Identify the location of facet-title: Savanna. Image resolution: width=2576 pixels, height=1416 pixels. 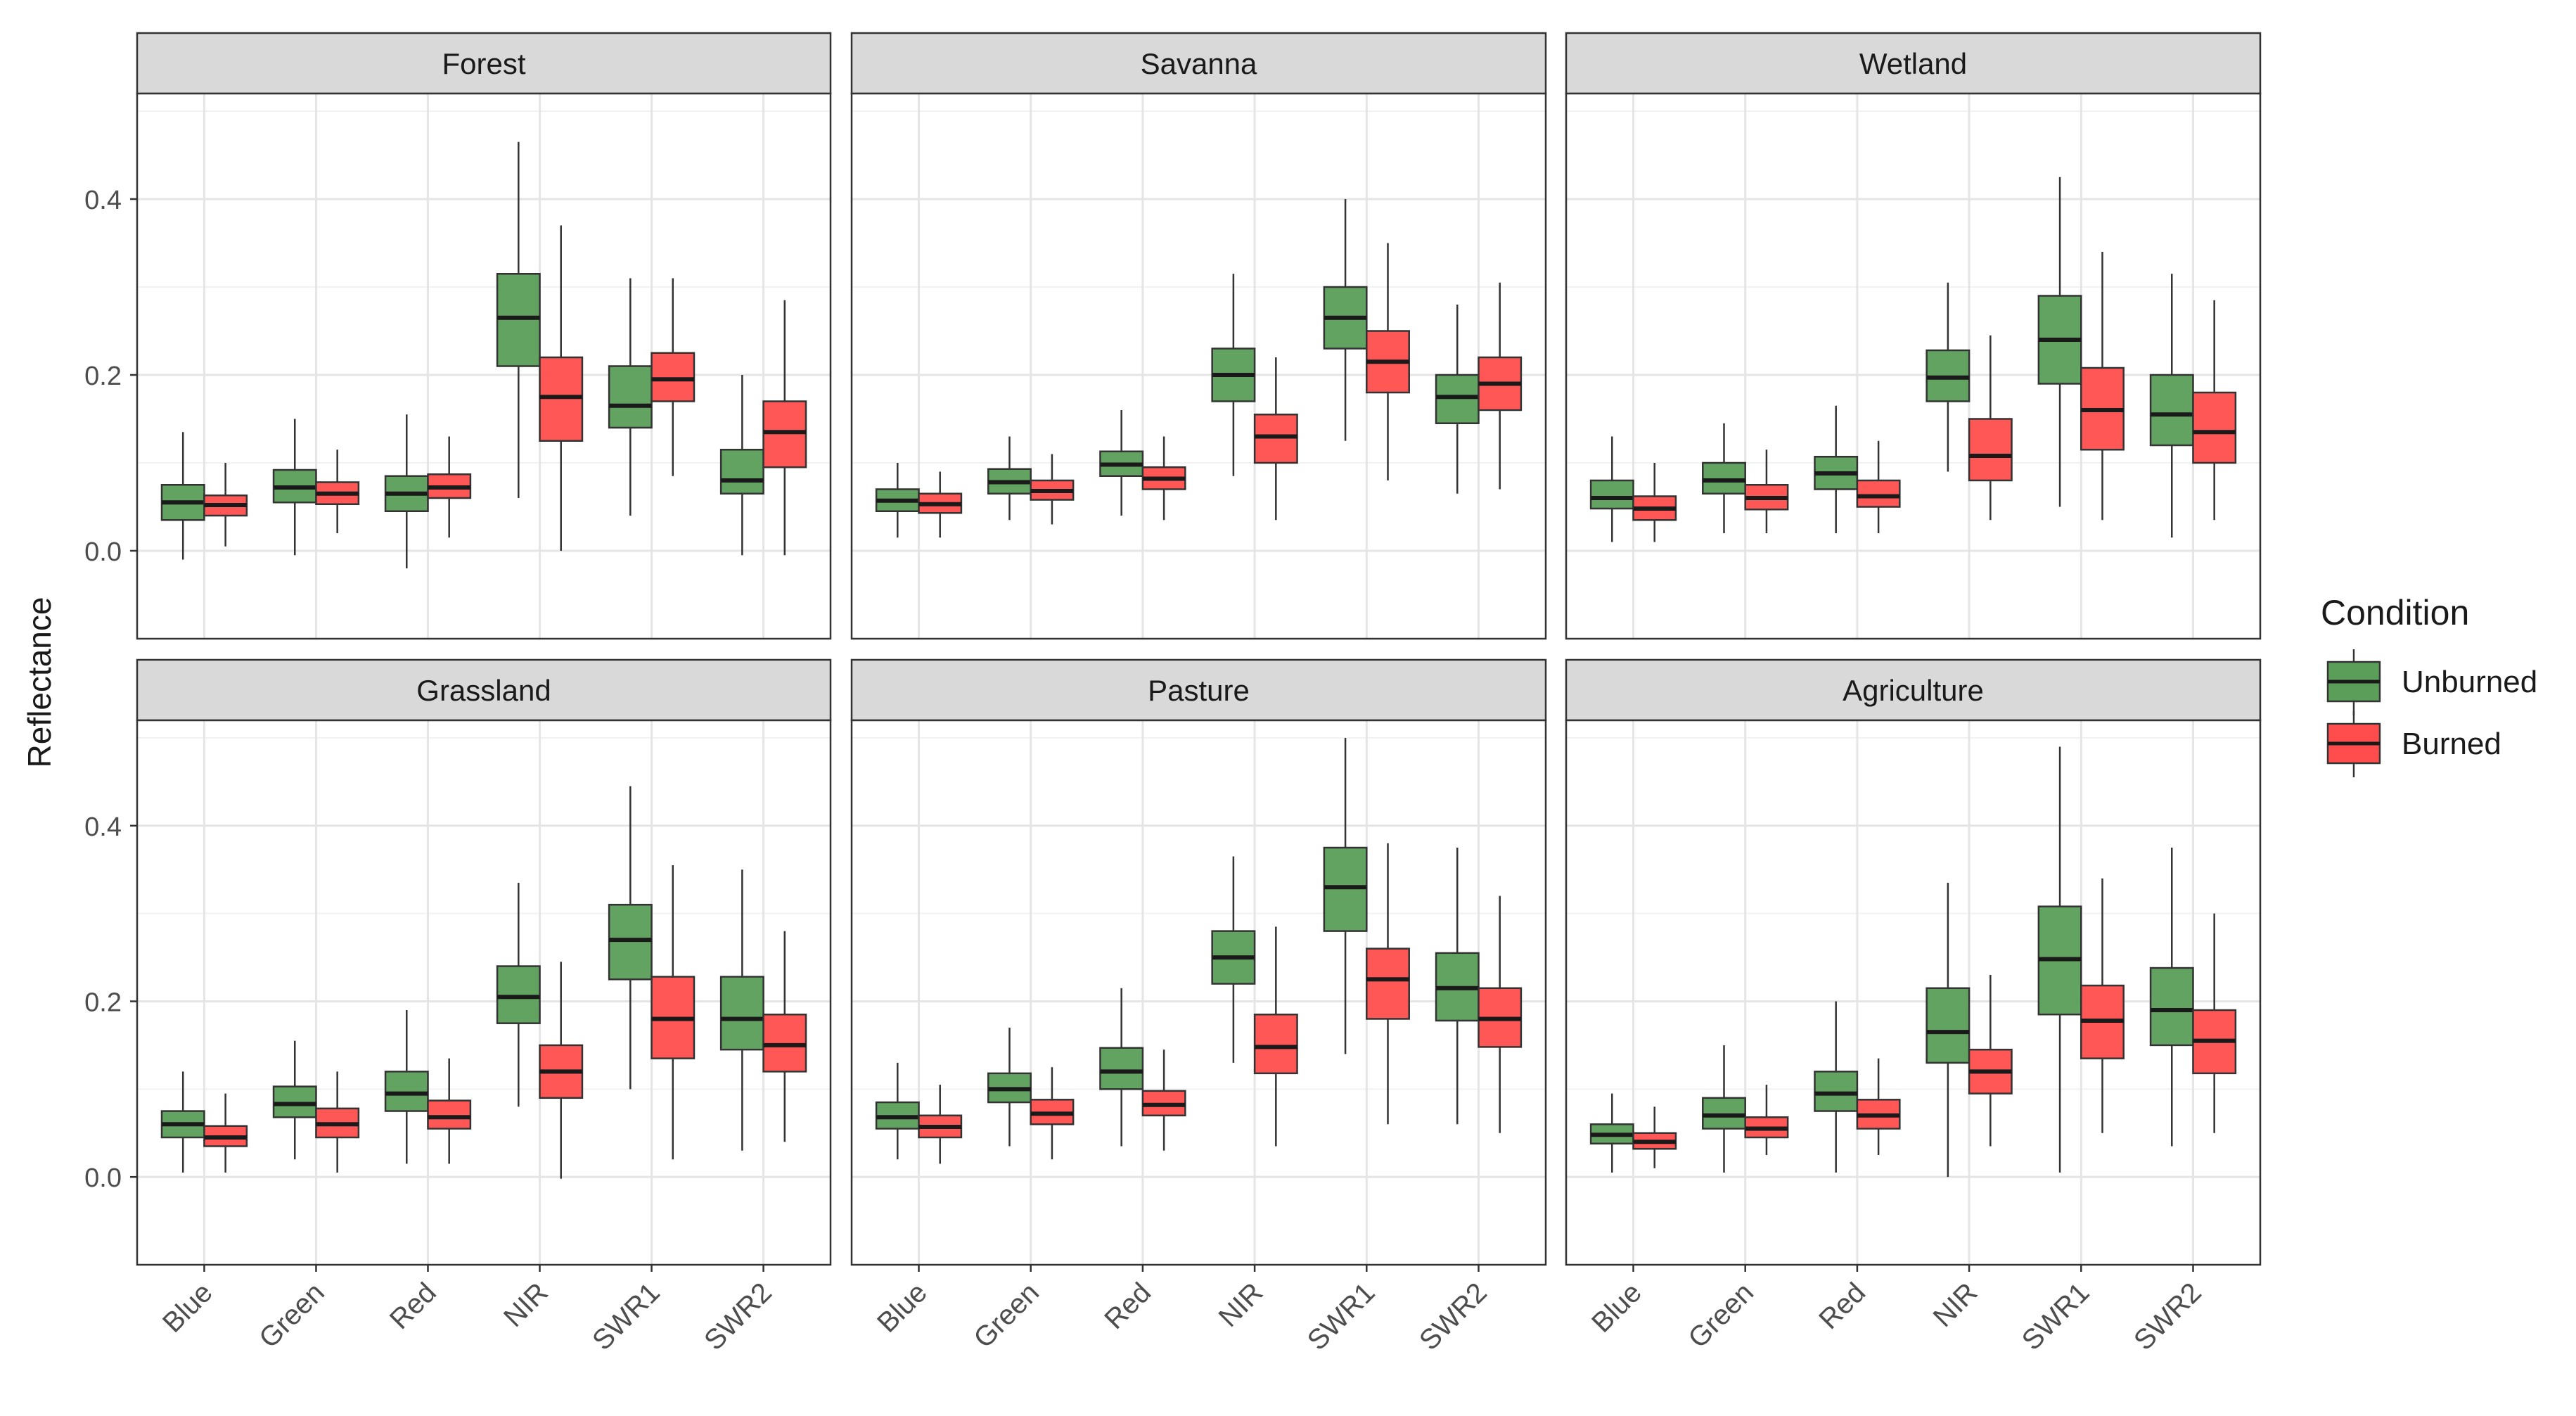
(1199, 64).